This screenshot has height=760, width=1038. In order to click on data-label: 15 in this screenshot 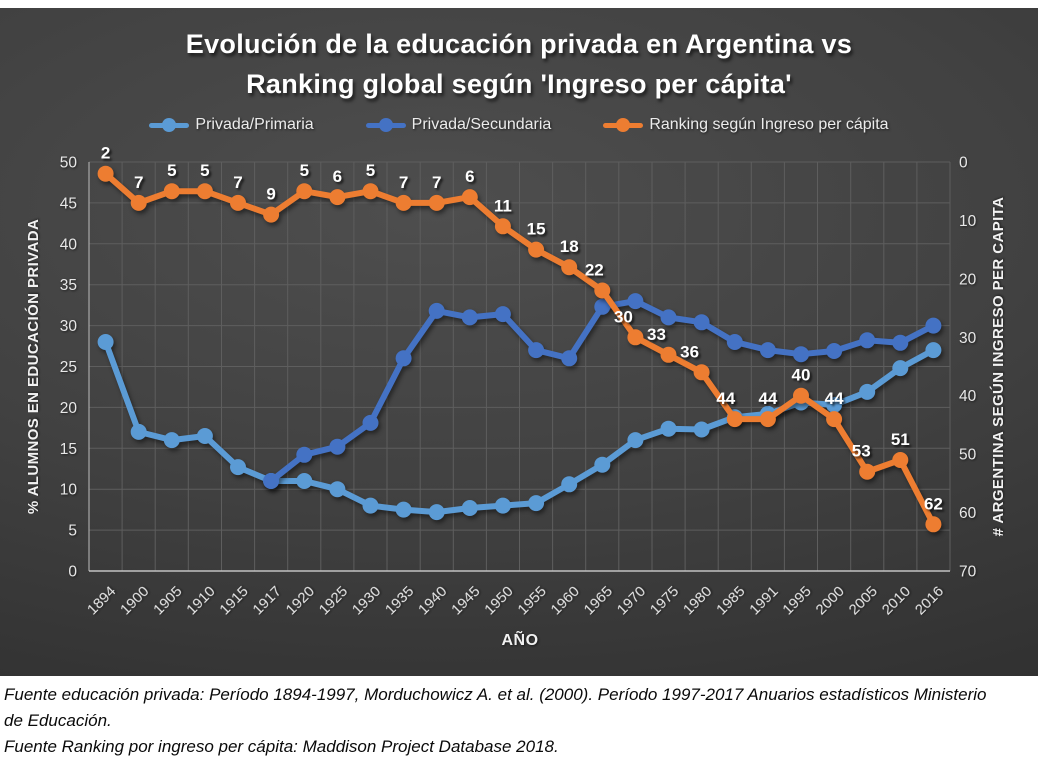, I will do `click(536, 229)`.